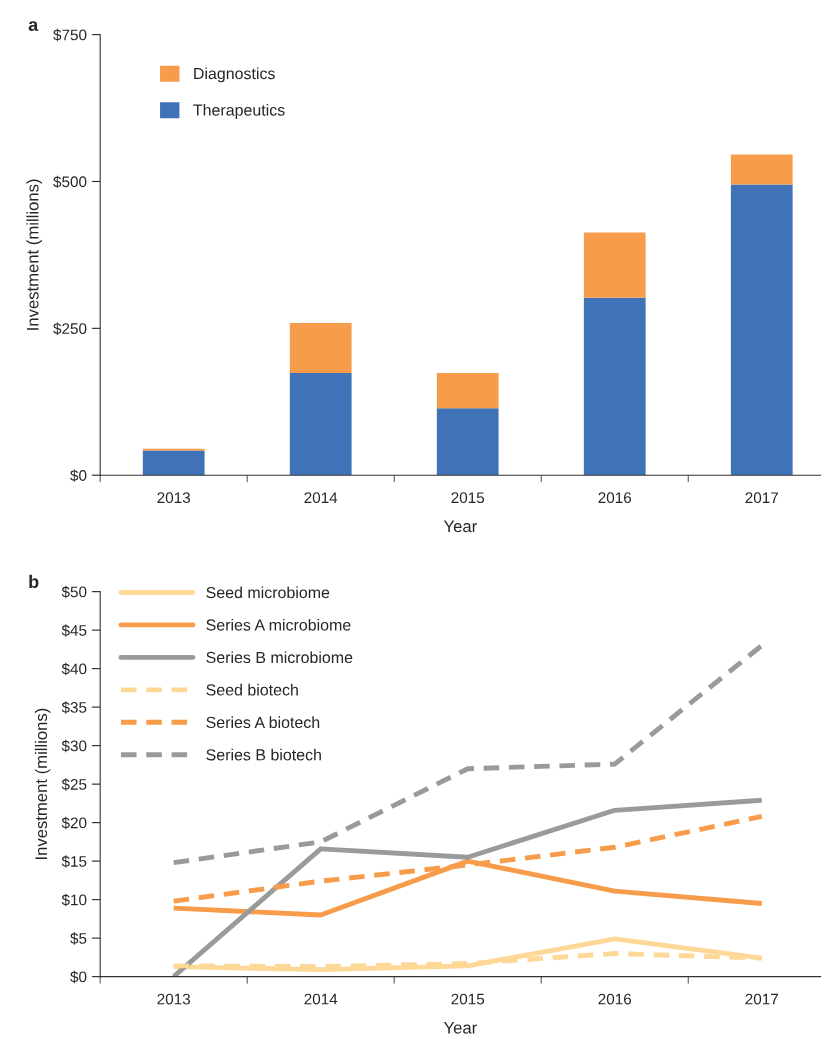 Image resolution: width=828 pixels, height=1049 pixels. I want to click on legend-label: Series A microbiome, so click(278, 624).